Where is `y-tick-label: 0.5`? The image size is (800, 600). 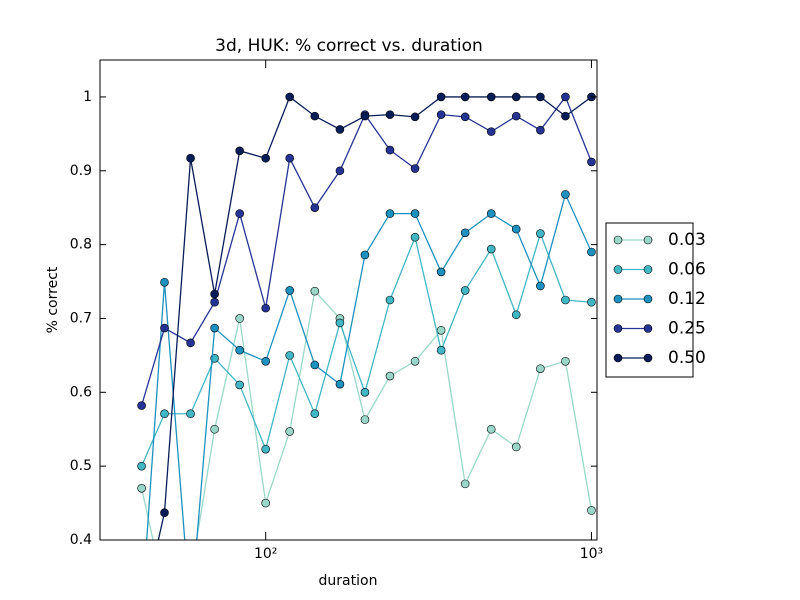 y-tick-label: 0.5 is located at coordinates (81, 466).